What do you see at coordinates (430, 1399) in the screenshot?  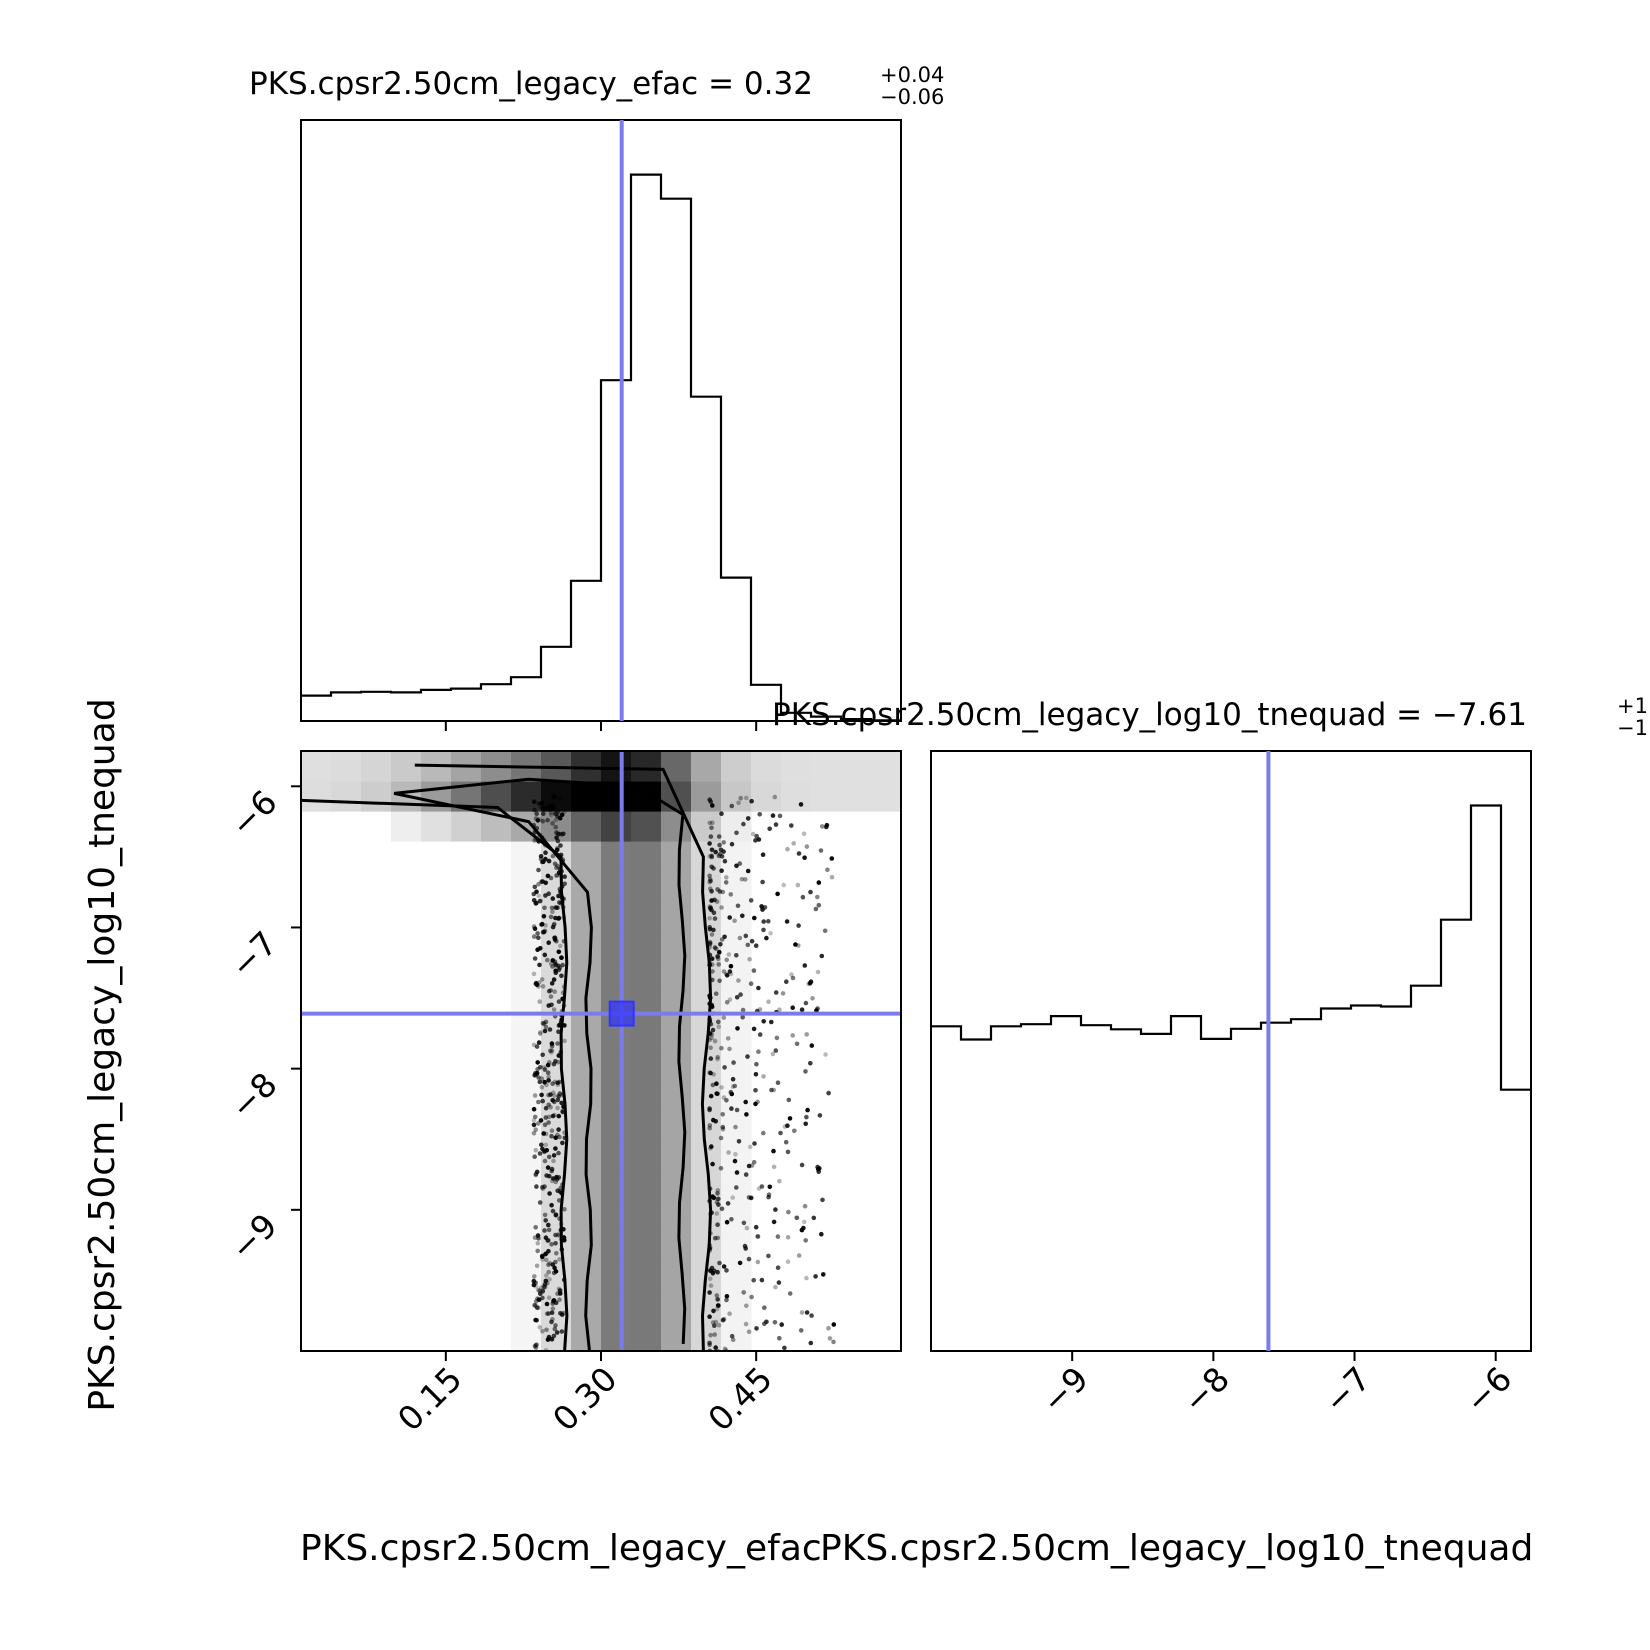 I see `x-tick-label: 0.15` at bounding box center [430, 1399].